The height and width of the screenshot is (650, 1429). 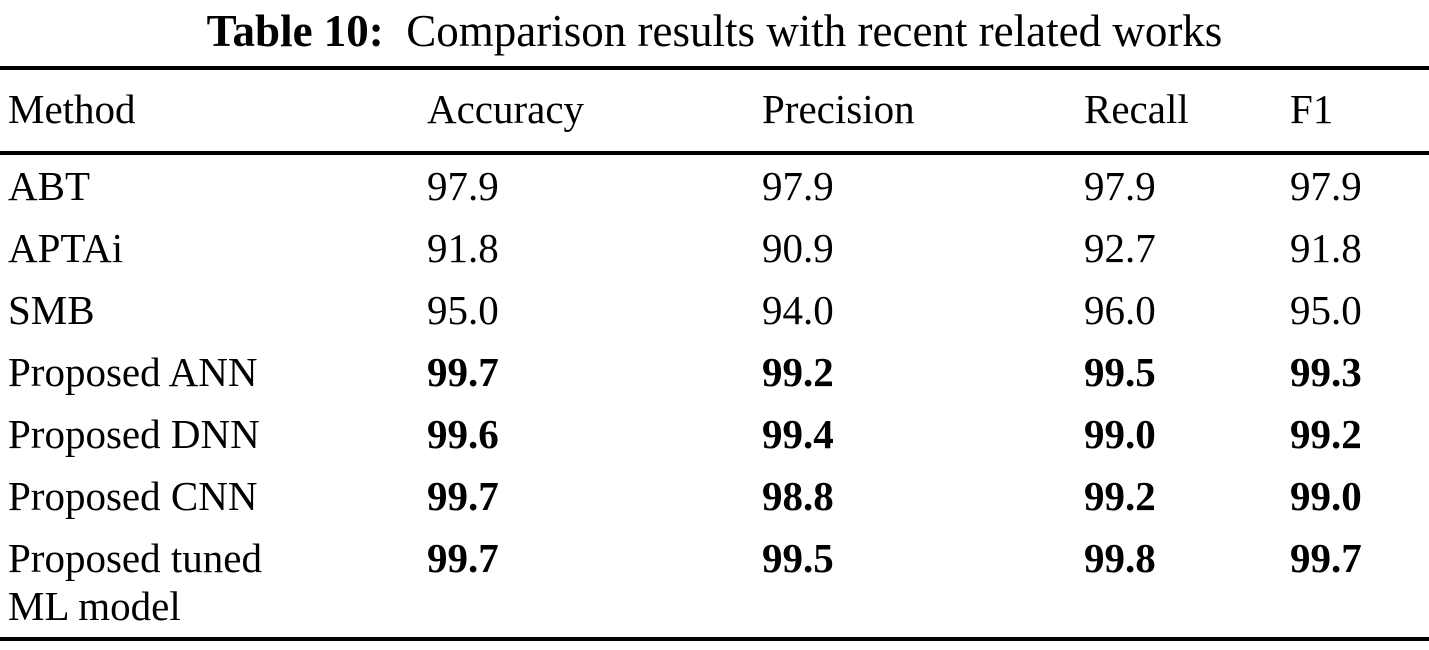 I want to click on column-header-recall: Recall, so click(x=1187, y=111).